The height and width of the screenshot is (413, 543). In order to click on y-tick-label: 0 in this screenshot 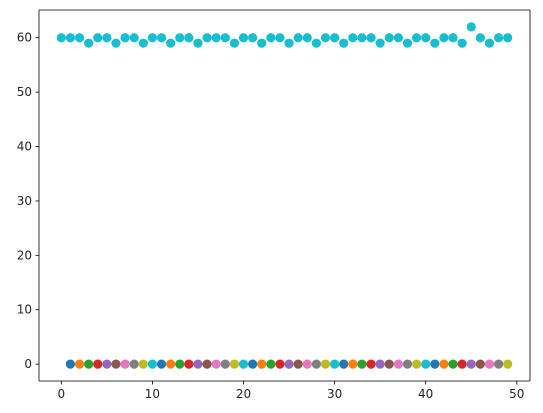, I will do `click(28, 364)`.